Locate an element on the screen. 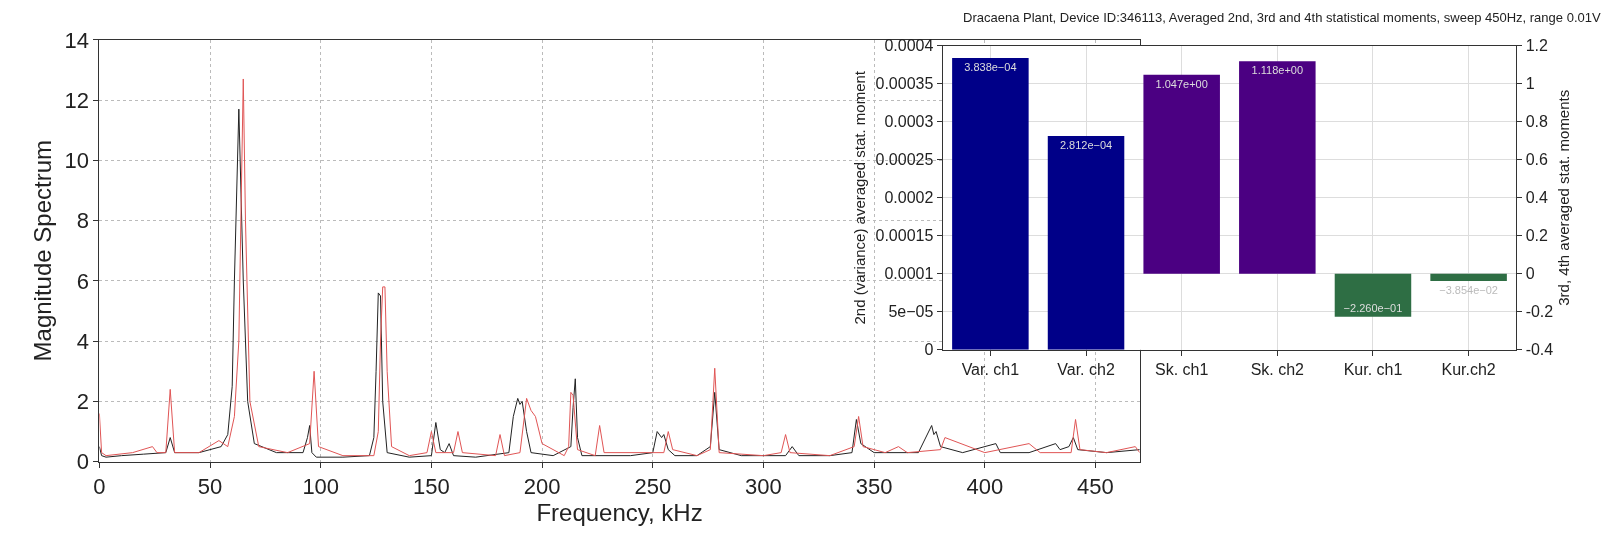 The width and height of the screenshot is (1603, 547). y2-tick-label: -0.2 is located at coordinates (1539, 312).